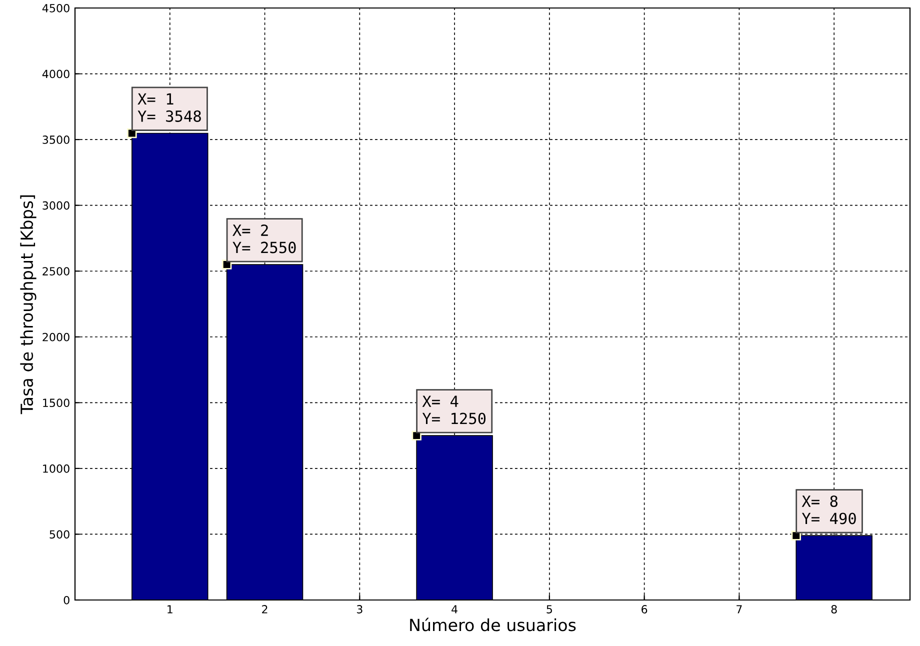 The image size is (920, 646). What do you see at coordinates (56, 205) in the screenshot?
I see `y-tick-label: 3000` at bounding box center [56, 205].